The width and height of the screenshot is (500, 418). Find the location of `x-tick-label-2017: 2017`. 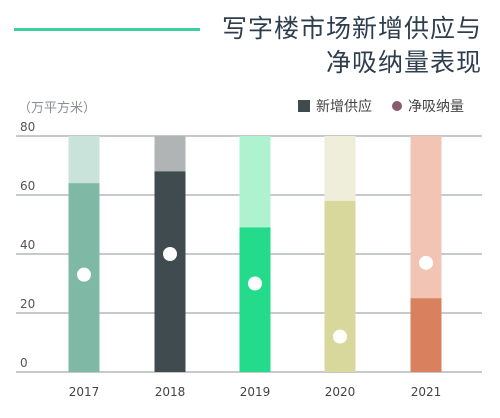

x-tick-label-2017: 2017 is located at coordinates (84, 392).